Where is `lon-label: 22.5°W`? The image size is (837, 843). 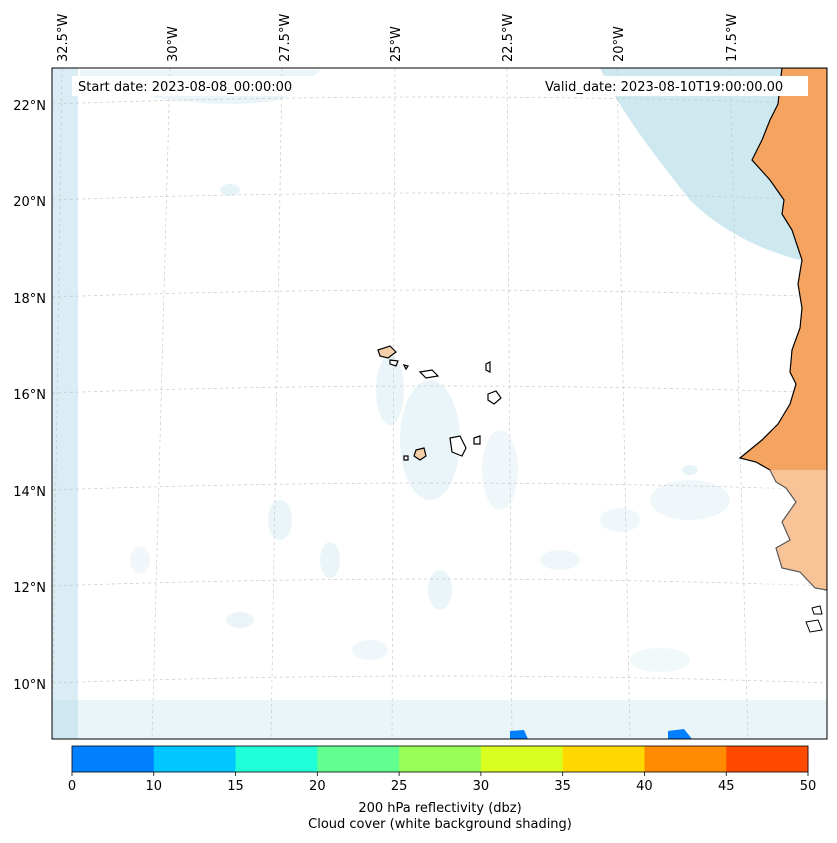 lon-label: 22.5°W is located at coordinates (508, 38).